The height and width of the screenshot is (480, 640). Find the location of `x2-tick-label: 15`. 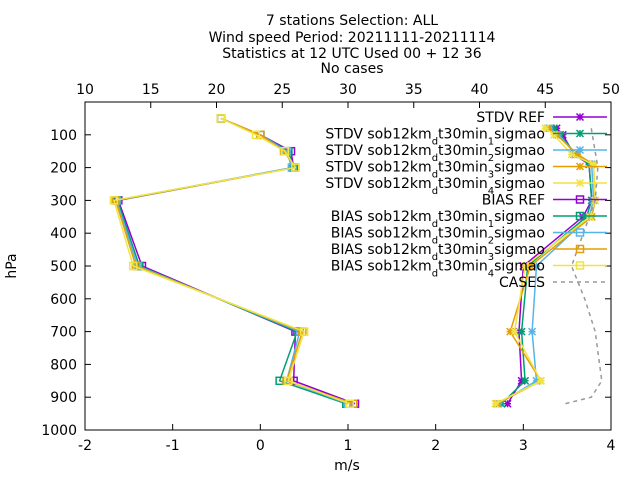

x2-tick-label: 15 is located at coordinates (151, 90).